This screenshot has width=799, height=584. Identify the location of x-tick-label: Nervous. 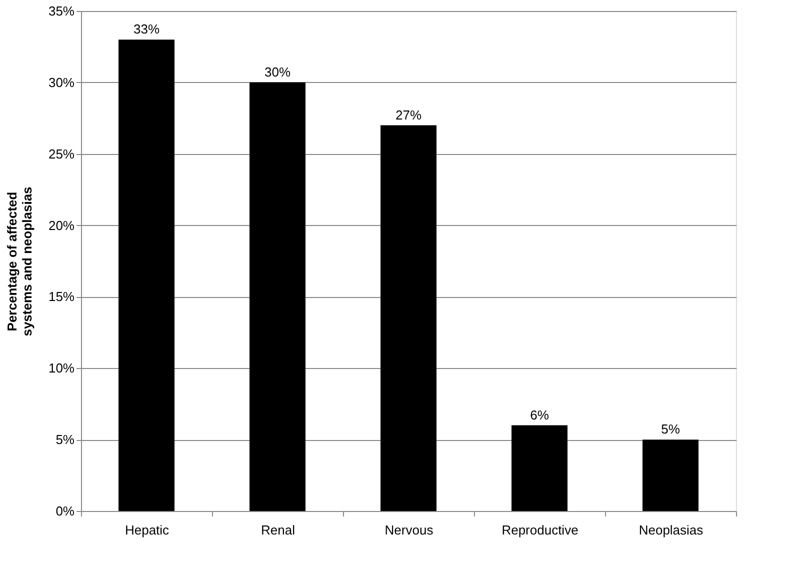
(409, 530).